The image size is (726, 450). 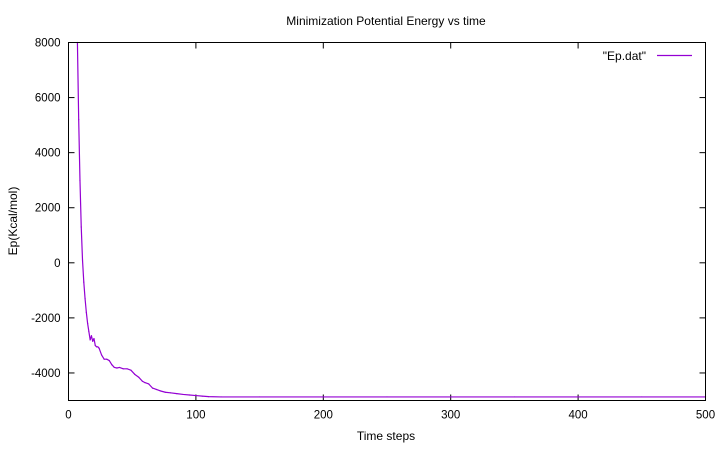 I want to click on x-tick-label: 500, so click(x=705, y=416).